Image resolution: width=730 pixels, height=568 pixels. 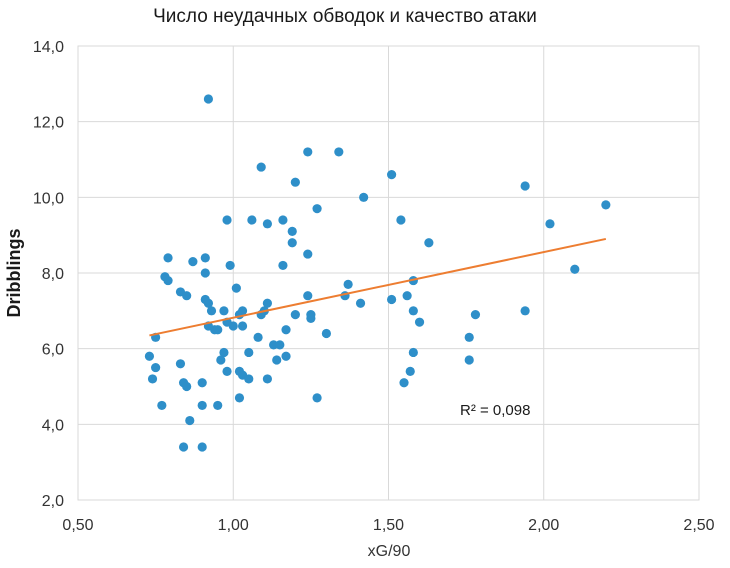 I want to click on y-tick-label: 14,0, so click(x=48, y=47).